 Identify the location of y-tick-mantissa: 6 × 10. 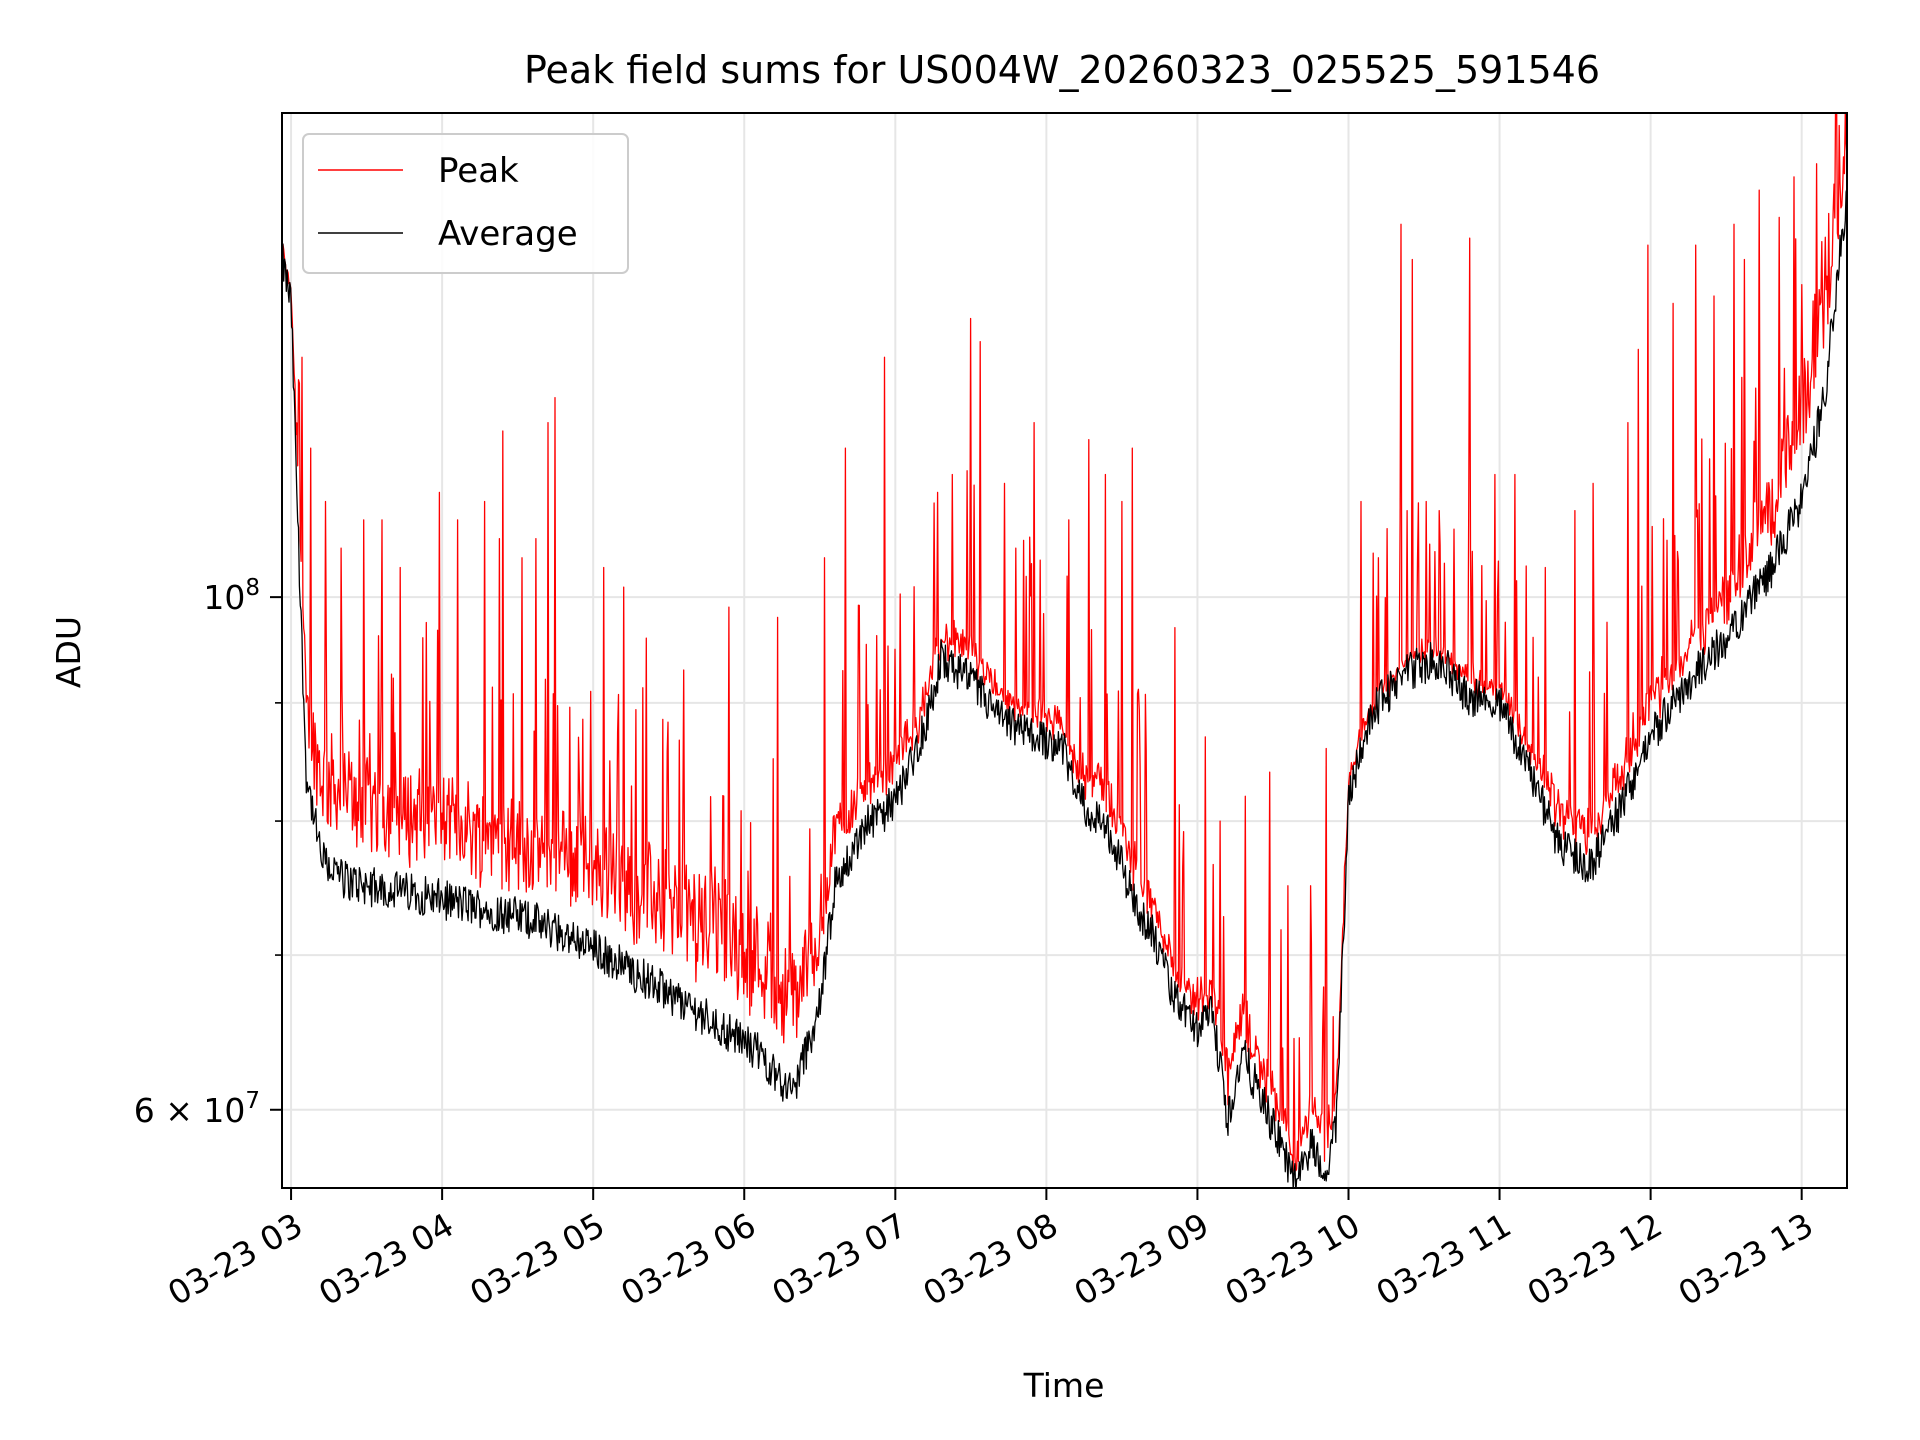
(190, 1110).